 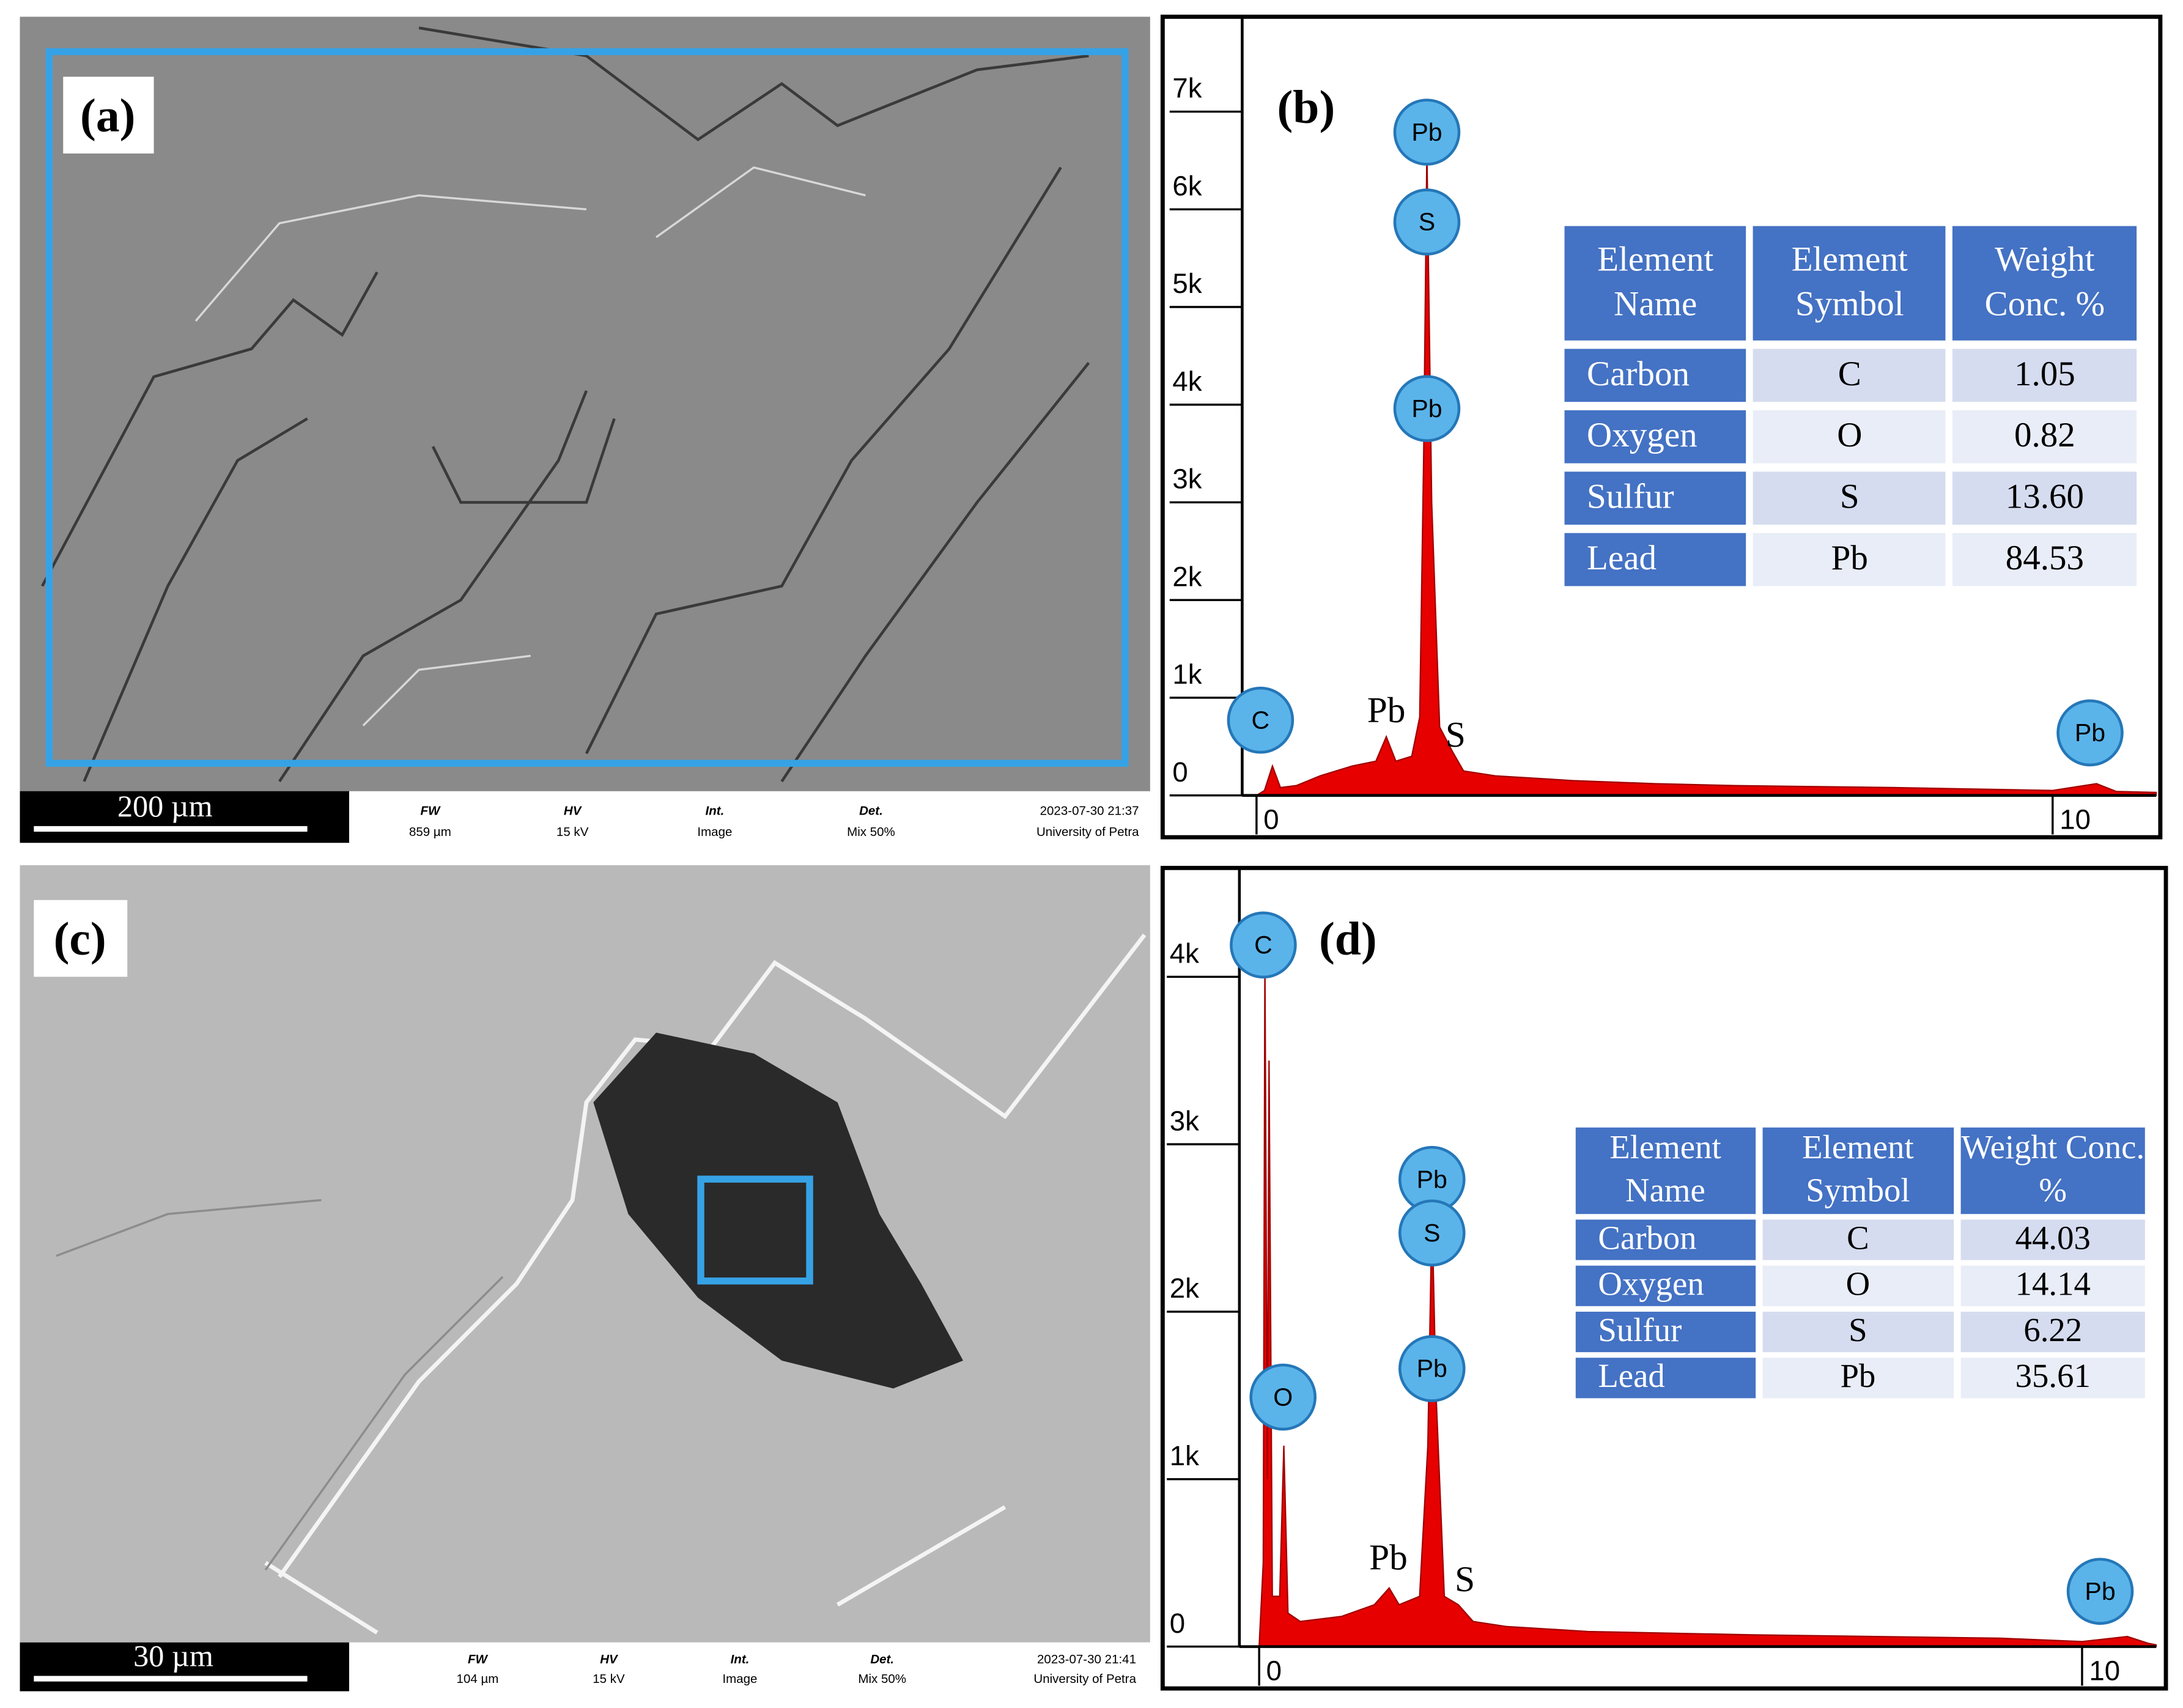 I want to click on table-cell: Lead, so click(x=1665, y=1378).